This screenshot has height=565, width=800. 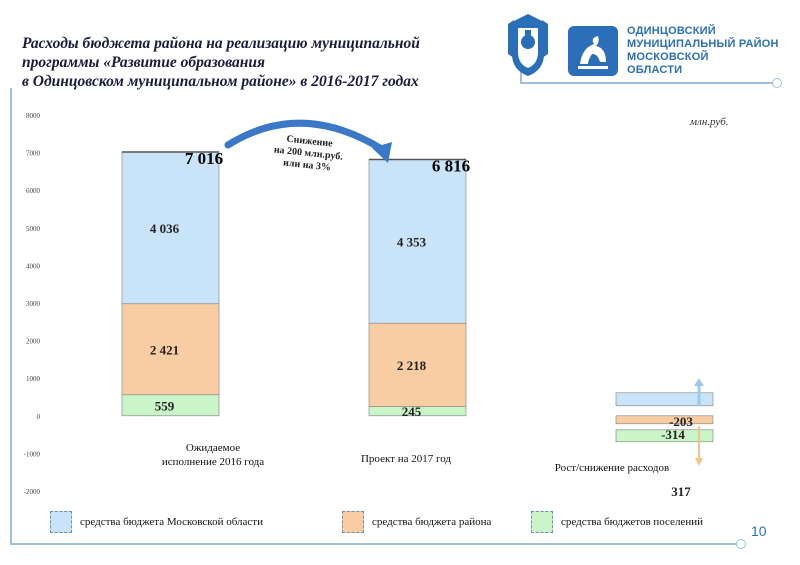 What do you see at coordinates (33, 191) in the screenshot?
I see `y-tick-label: 6000` at bounding box center [33, 191].